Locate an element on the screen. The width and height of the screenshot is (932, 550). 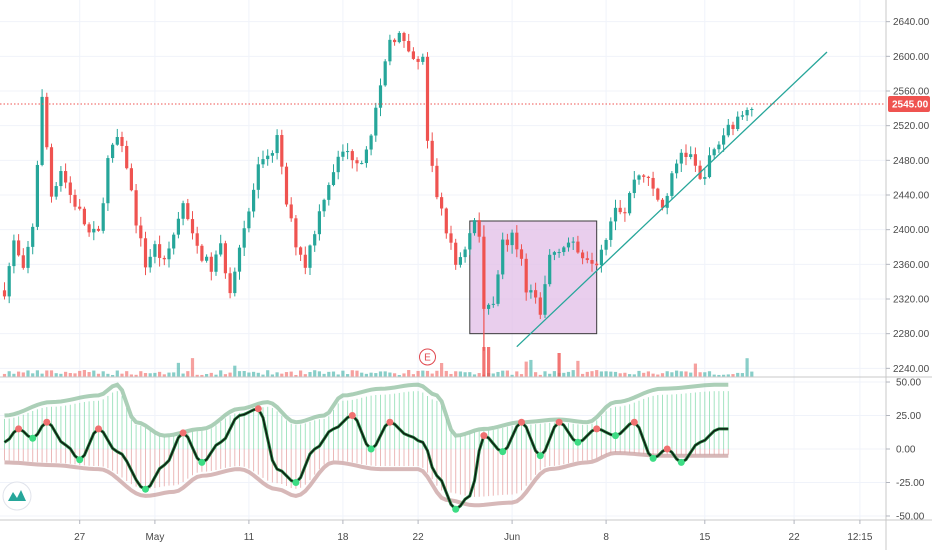
last-price-label: 2545.00 is located at coordinates (910, 105).